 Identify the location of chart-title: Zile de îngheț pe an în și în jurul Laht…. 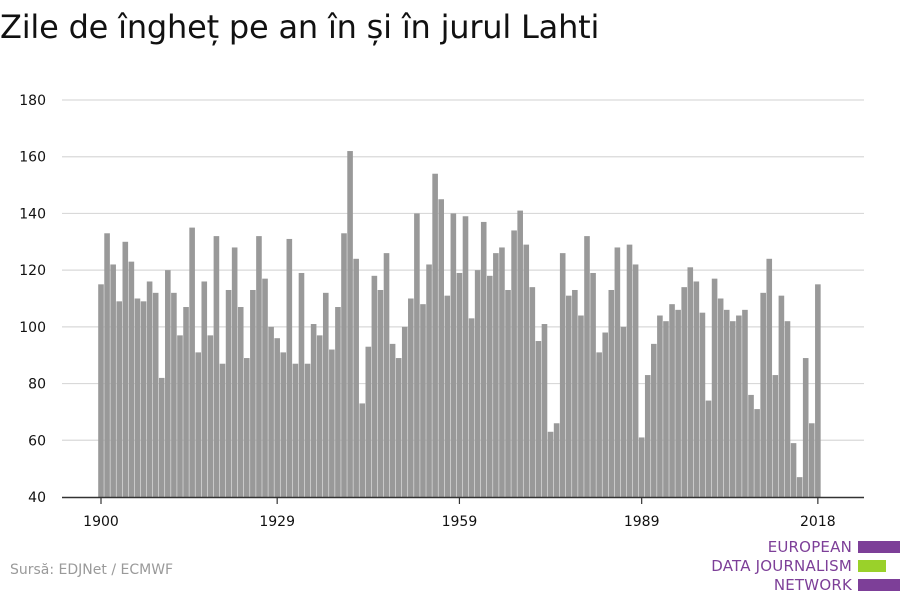
(300, 27).